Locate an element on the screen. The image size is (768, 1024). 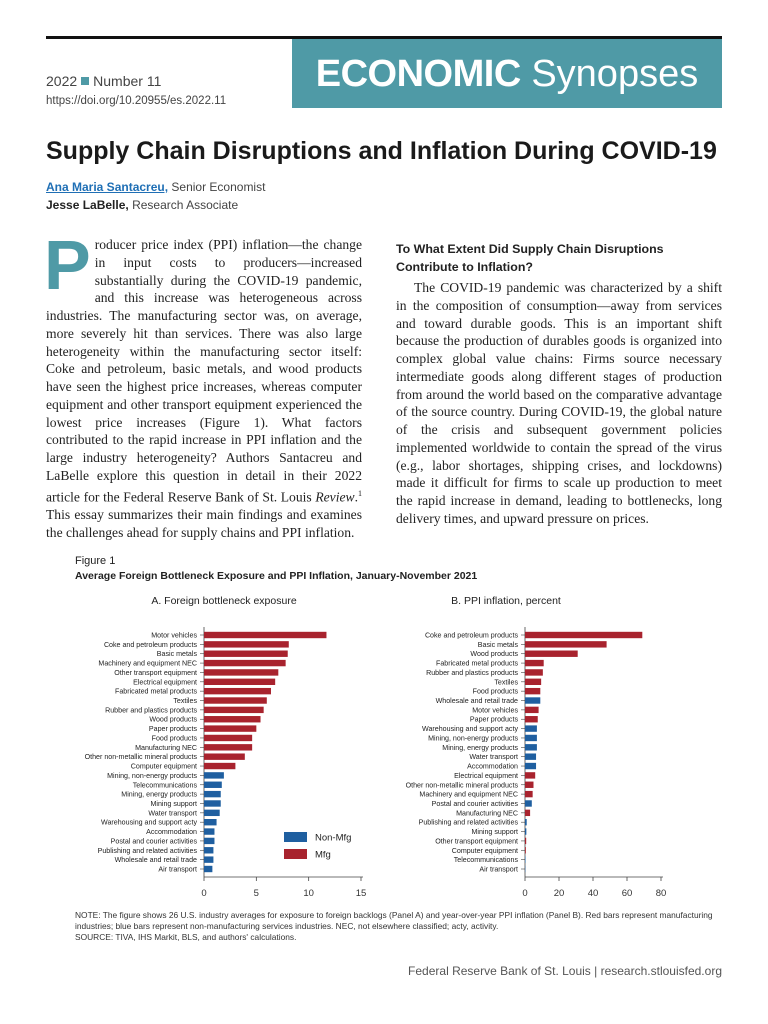
category-label: Mining, energy products is located at coordinates (159, 795).